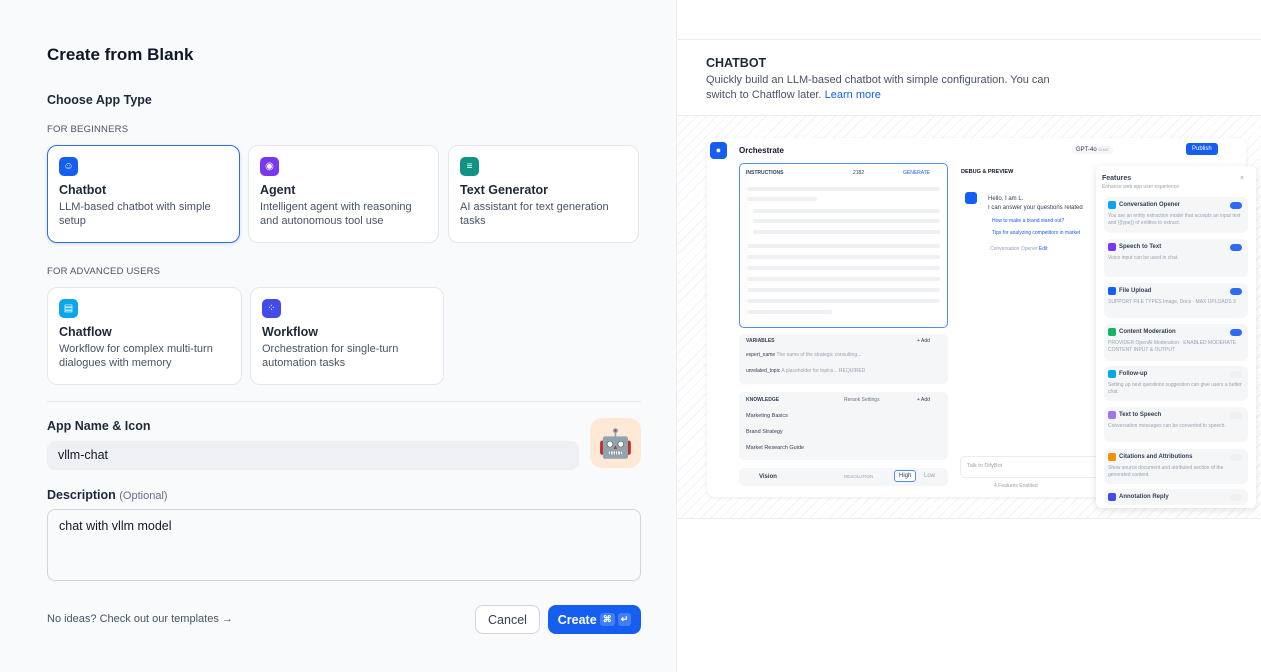  I want to click on choose-app-type-label: Choose App Type, so click(99, 100).